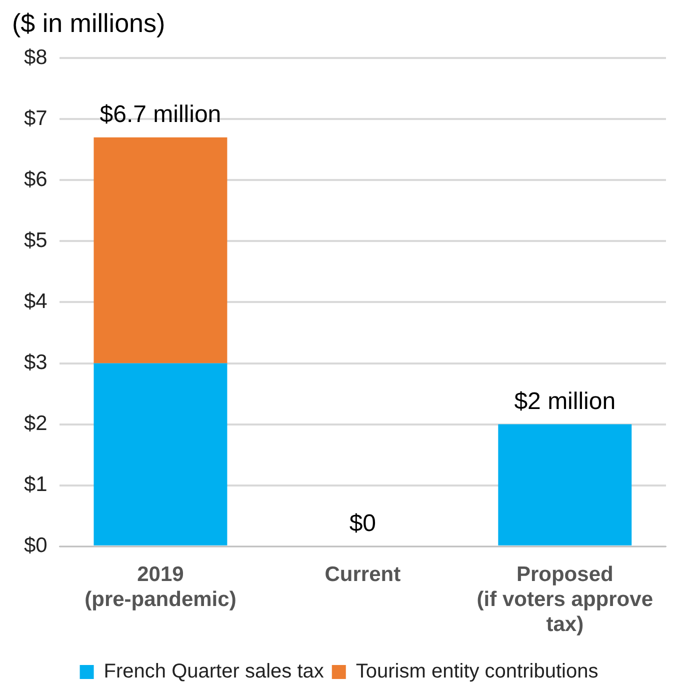 The height and width of the screenshot is (700, 684). What do you see at coordinates (362, 574) in the screenshot?
I see `x-tick-label: Current` at bounding box center [362, 574].